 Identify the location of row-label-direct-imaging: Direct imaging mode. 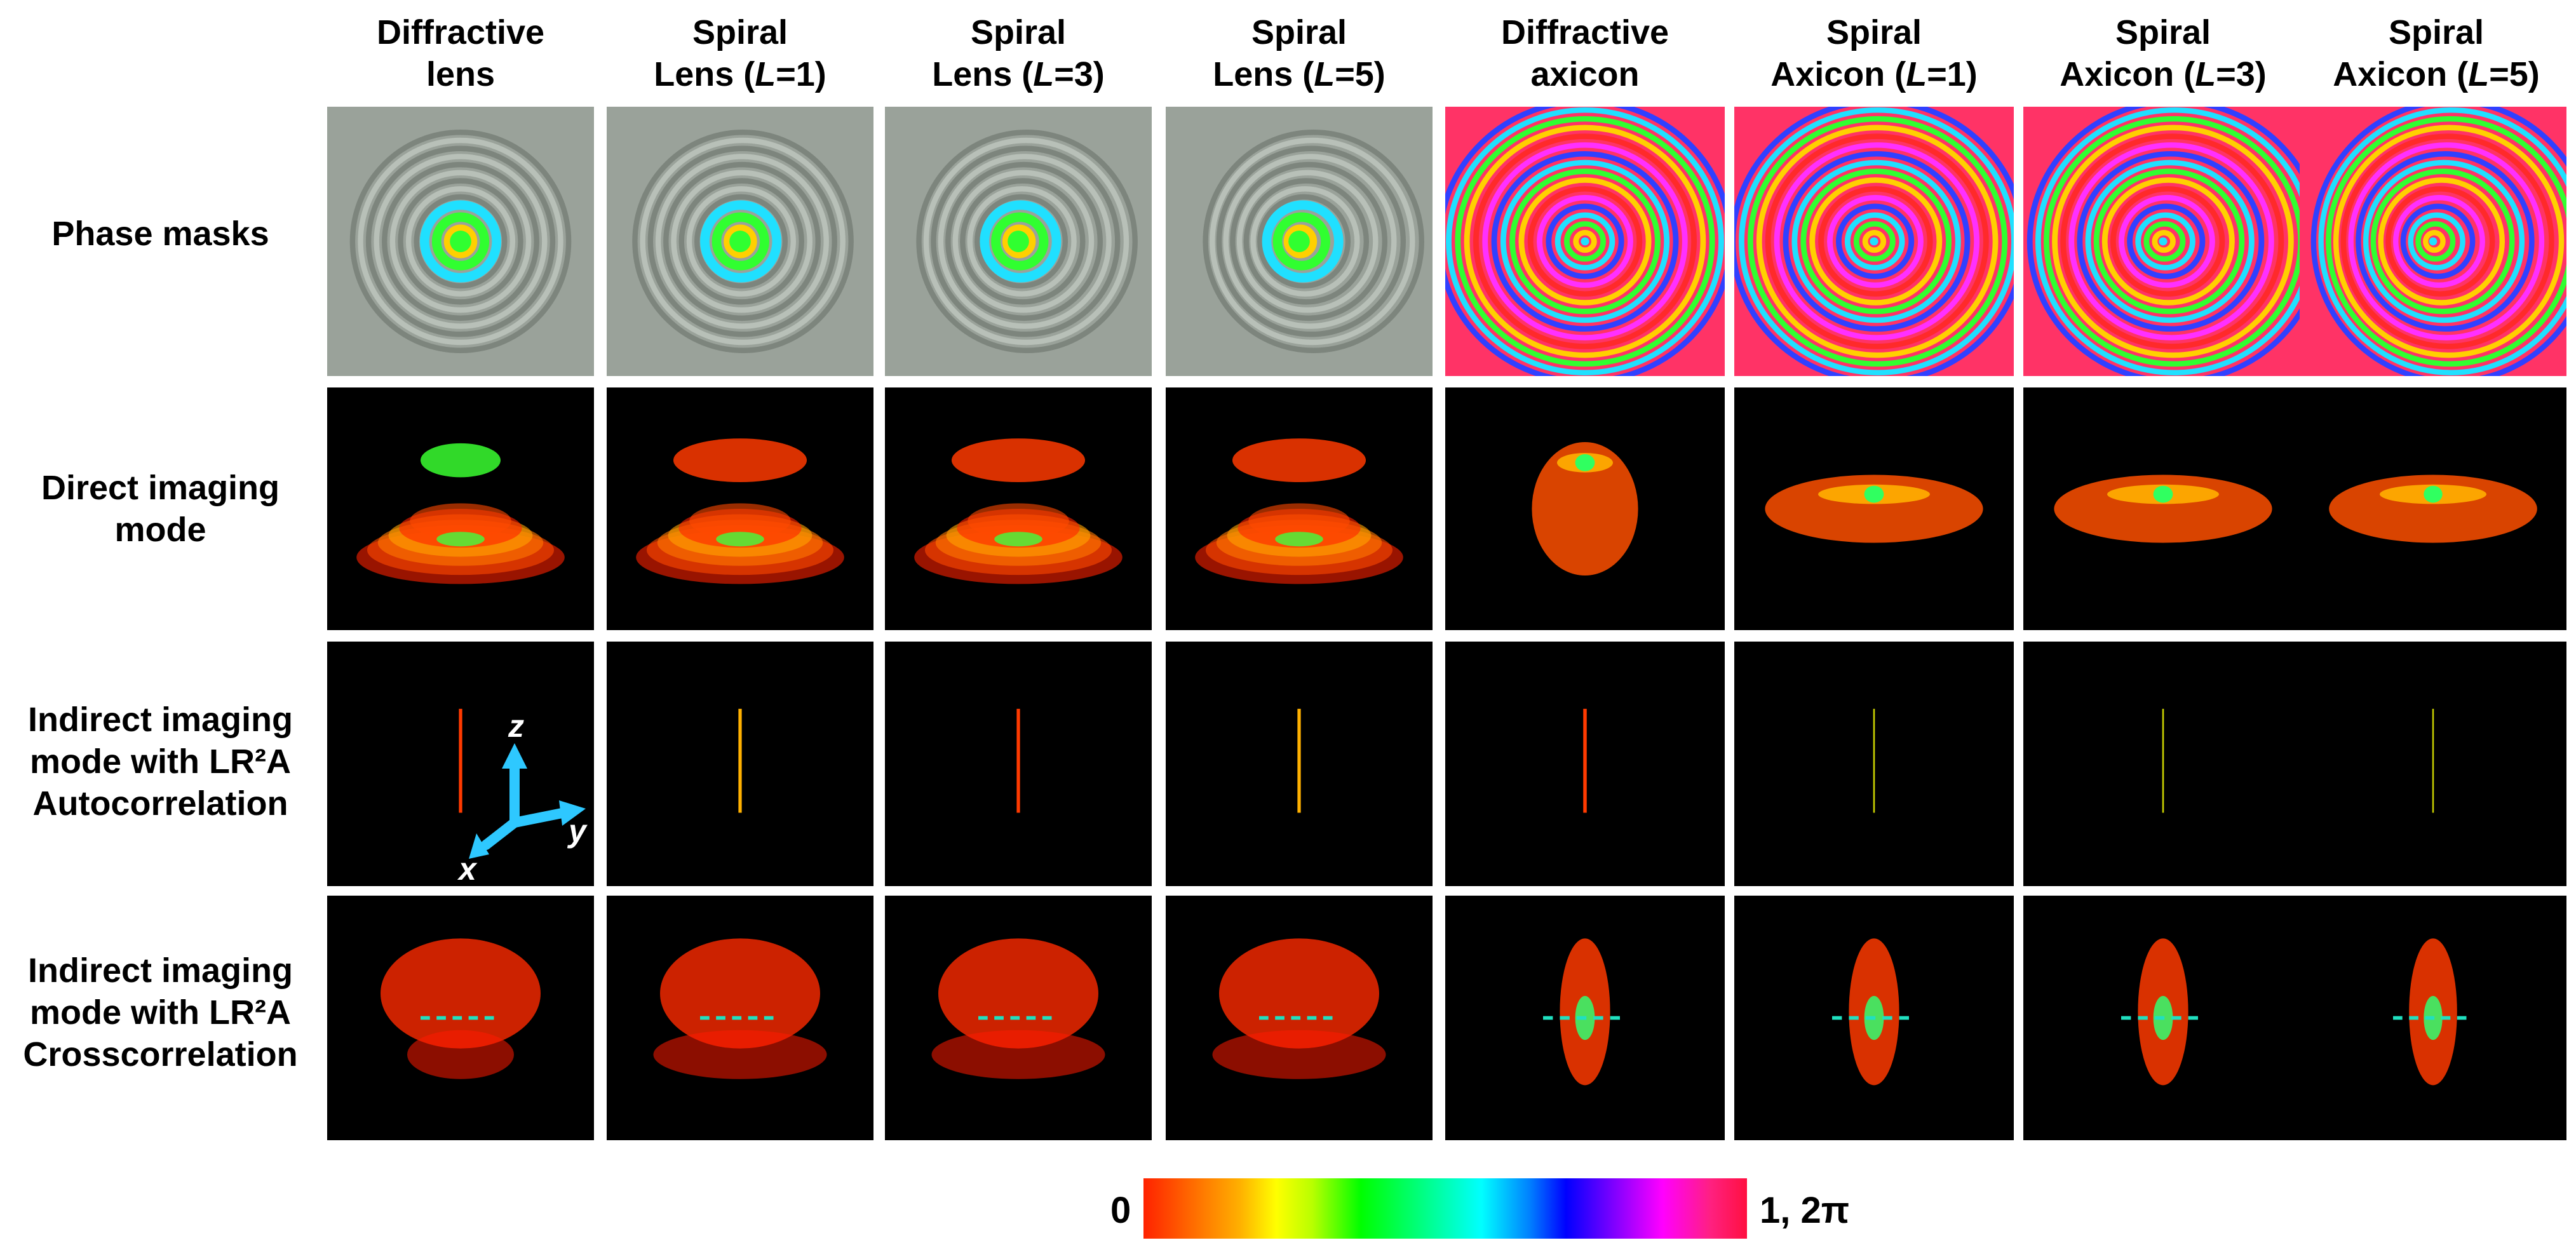
(160, 509).